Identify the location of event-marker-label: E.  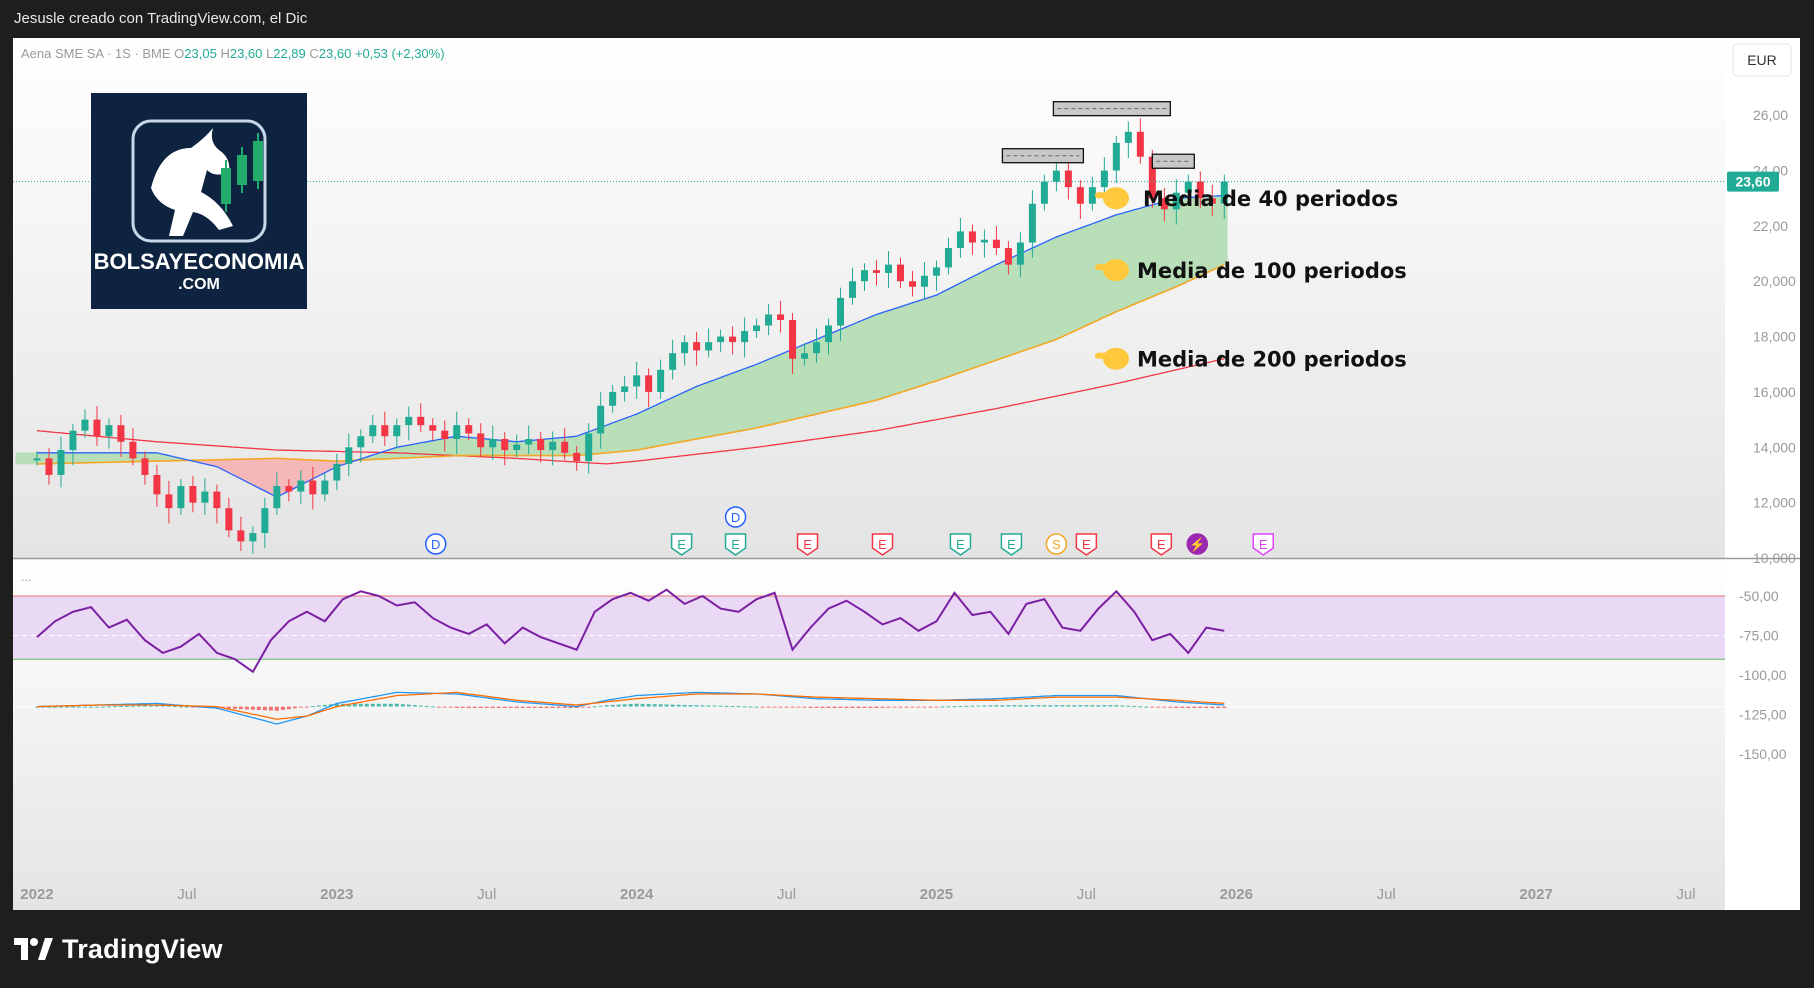
(960, 544).